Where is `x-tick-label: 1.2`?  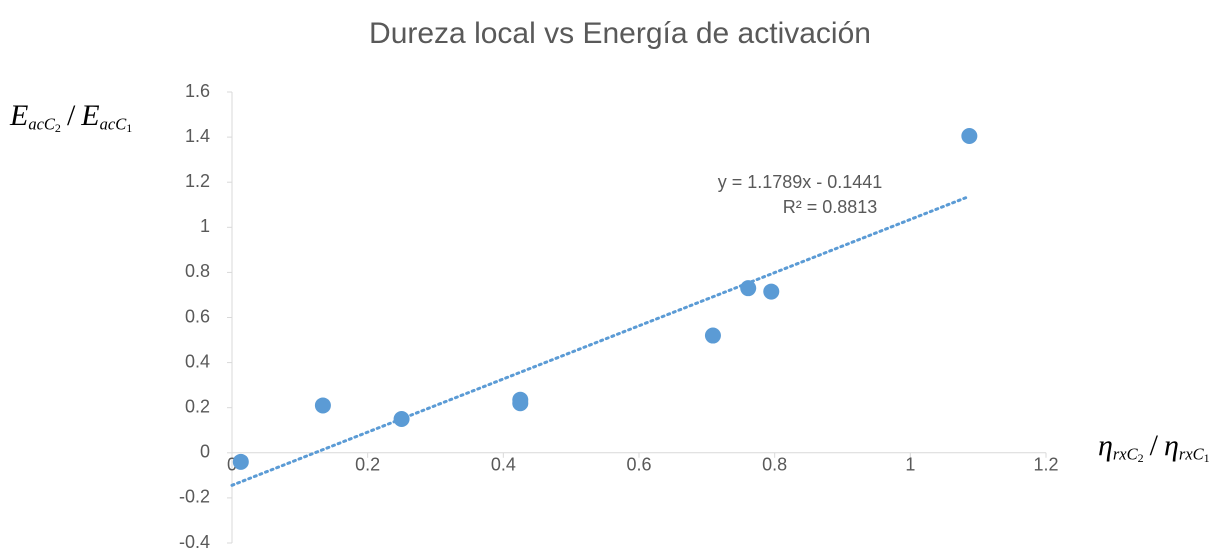
x-tick-label: 1.2 is located at coordinates (1045, 465).